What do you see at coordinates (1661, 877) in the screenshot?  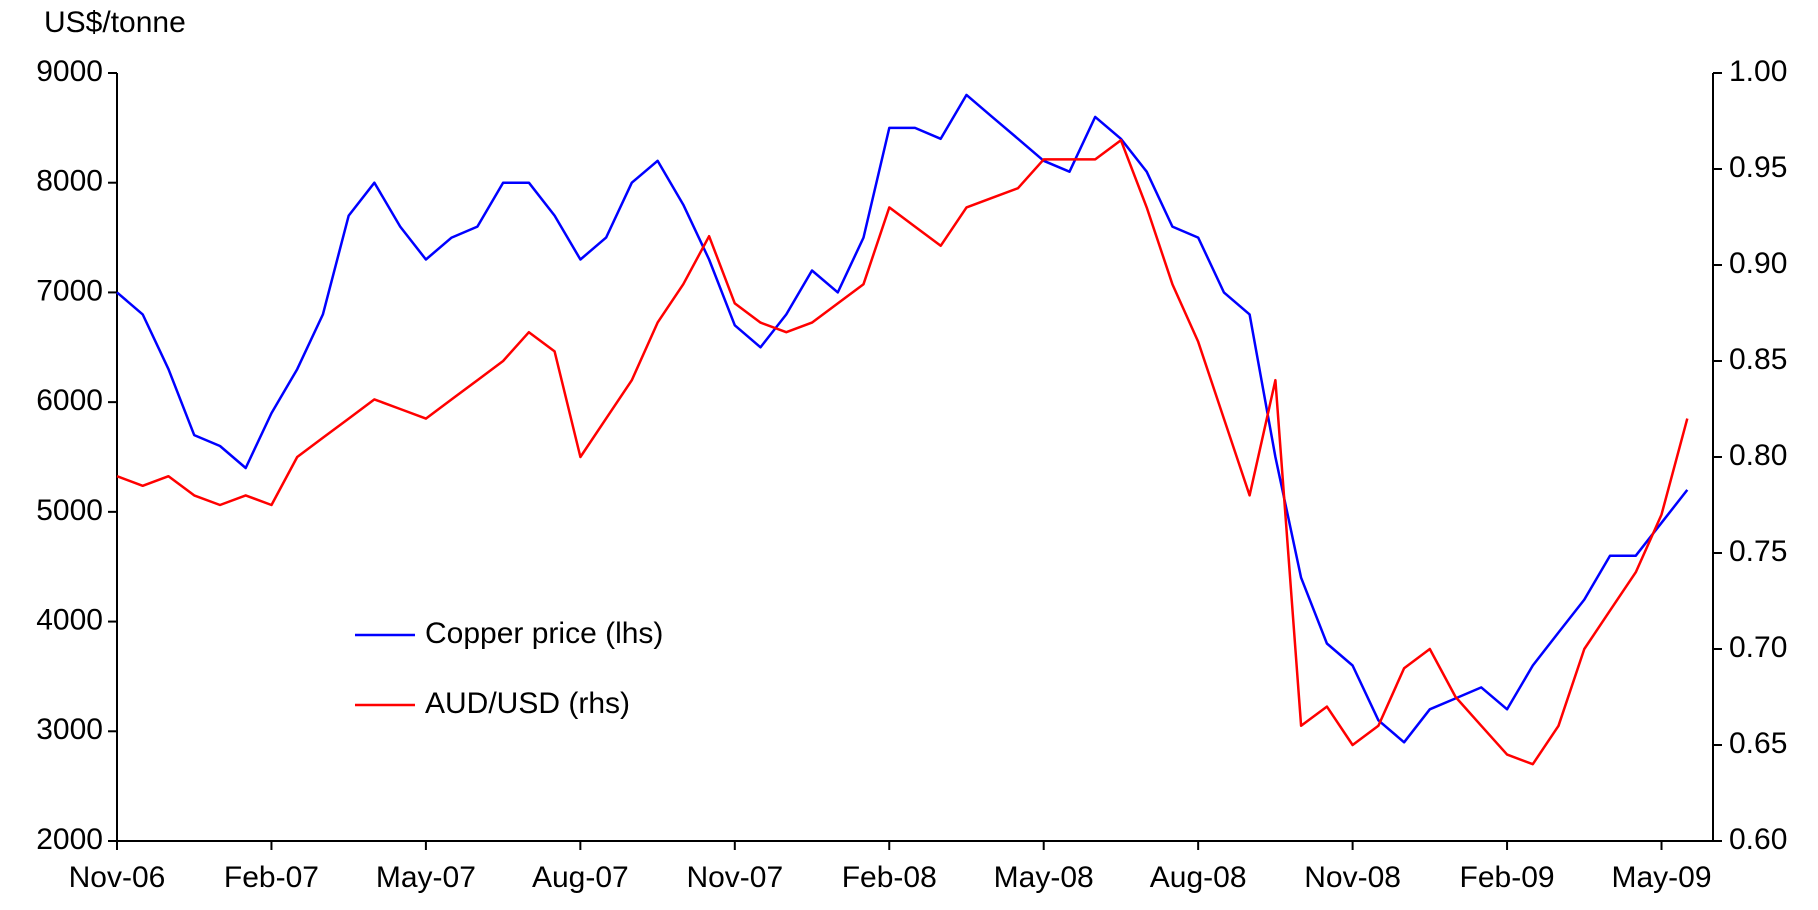 I see `x-tick-label: May-09` at bounding box center [1661, 877].